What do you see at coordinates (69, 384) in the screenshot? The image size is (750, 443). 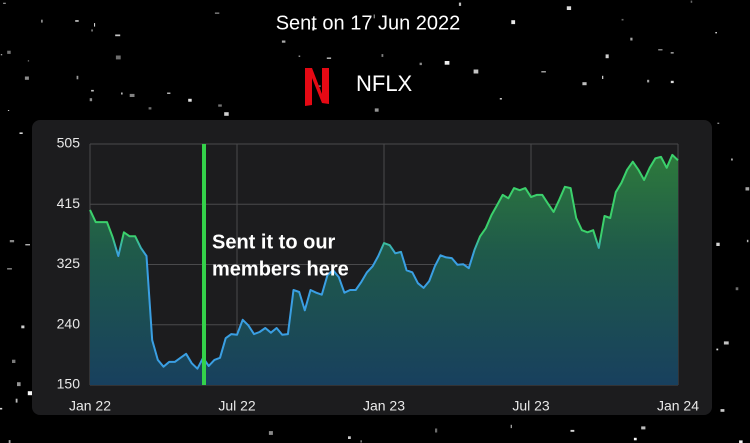 I see `y-tick-label: 150` at bounding box center [69, 384].